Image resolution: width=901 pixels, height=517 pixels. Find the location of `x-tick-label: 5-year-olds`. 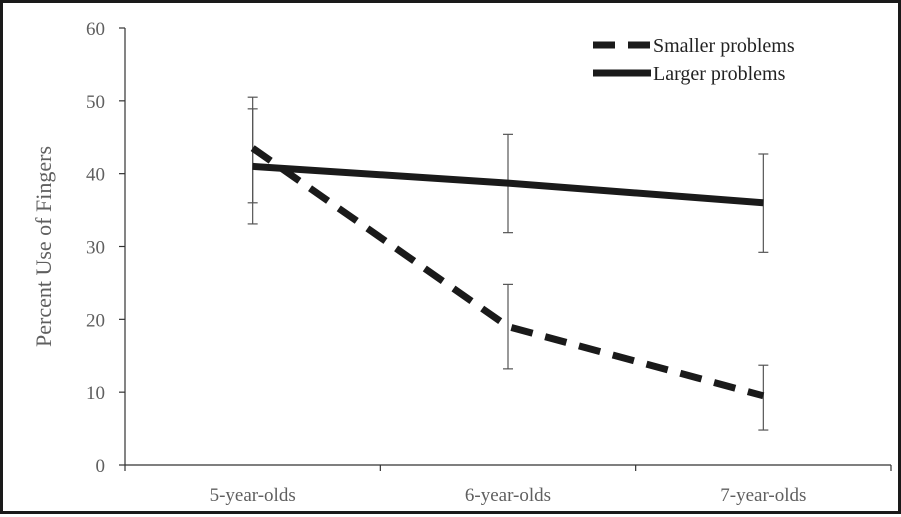

x-tick-label: 5-year-olds is located at coordinates (253, 495).